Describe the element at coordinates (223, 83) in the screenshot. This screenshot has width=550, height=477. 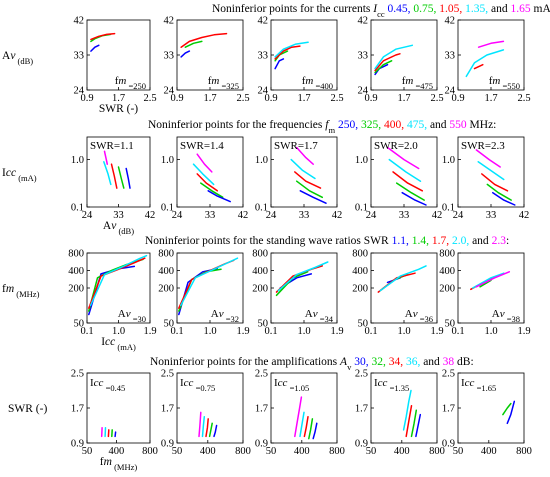
I see `panel-label: fm =325` at that location.